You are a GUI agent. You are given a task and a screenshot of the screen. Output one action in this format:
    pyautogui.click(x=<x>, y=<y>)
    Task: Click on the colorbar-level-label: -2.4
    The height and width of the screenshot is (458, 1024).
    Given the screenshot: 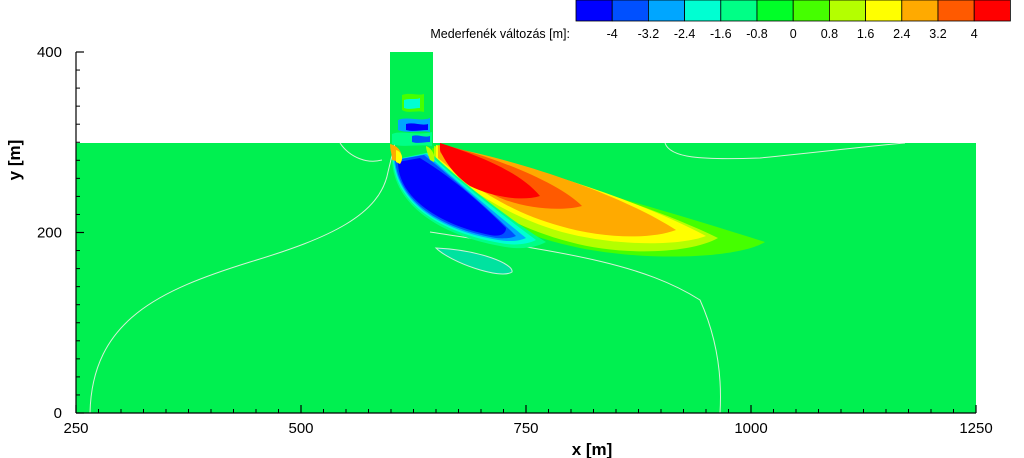 What is the action you would take?
    pyautogui.click(x=685, y=34)
    